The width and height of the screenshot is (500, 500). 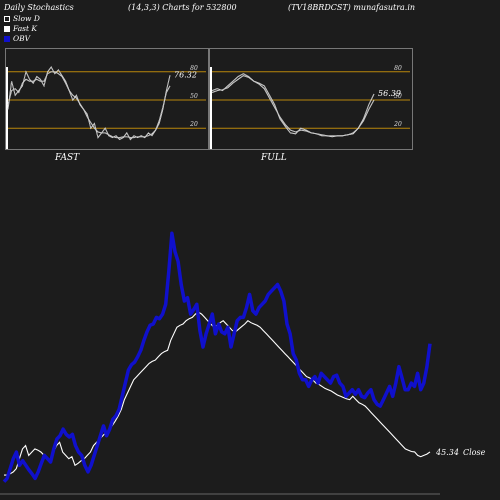 What do you see at coordinates (67, 158) in the screenshot?
I see `fast-panel-title: FAST` at bounding box center [67, 158].